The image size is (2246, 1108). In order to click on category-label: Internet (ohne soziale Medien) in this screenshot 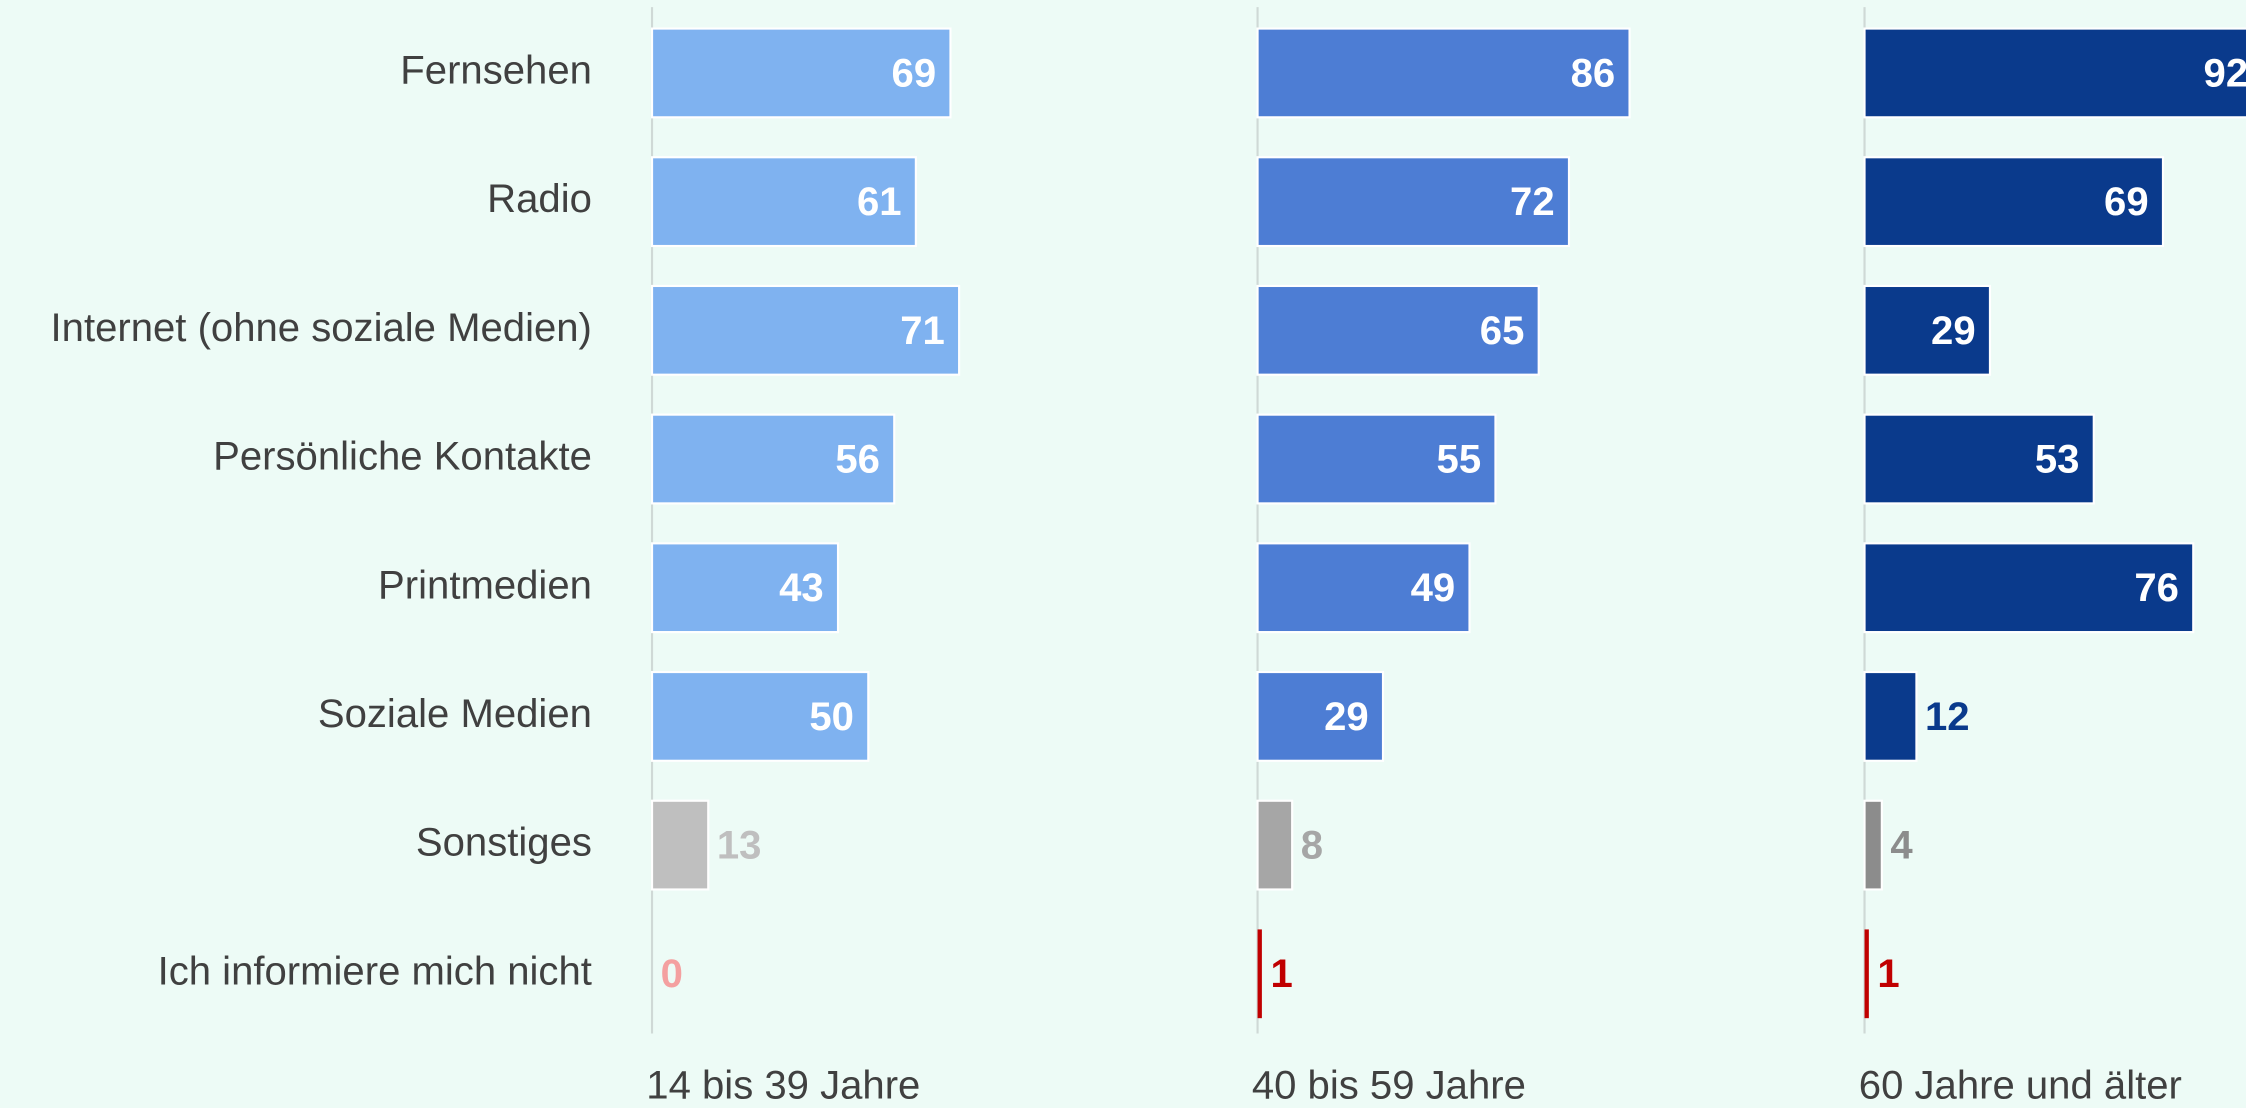, I will do `click(321, 328)`.